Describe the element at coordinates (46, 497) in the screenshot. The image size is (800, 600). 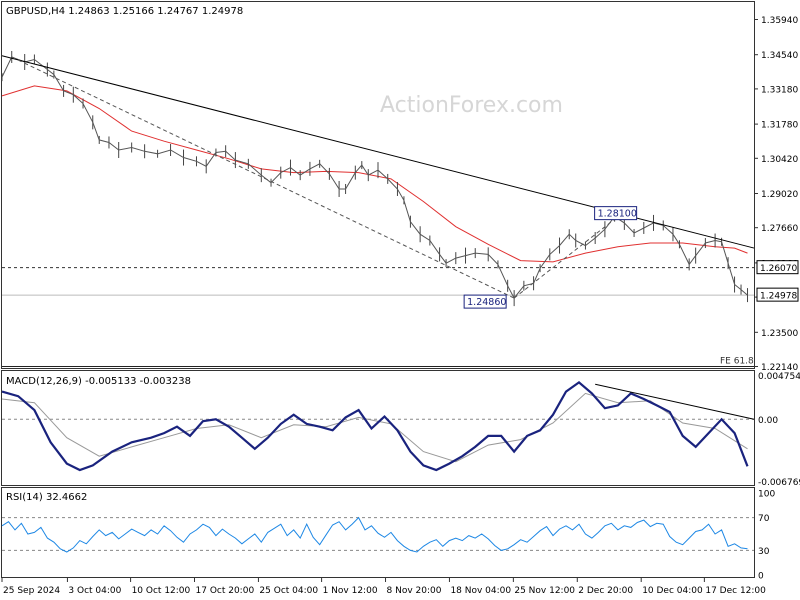
I see `rsi-title: RSI(14) 32.4662` at that location.